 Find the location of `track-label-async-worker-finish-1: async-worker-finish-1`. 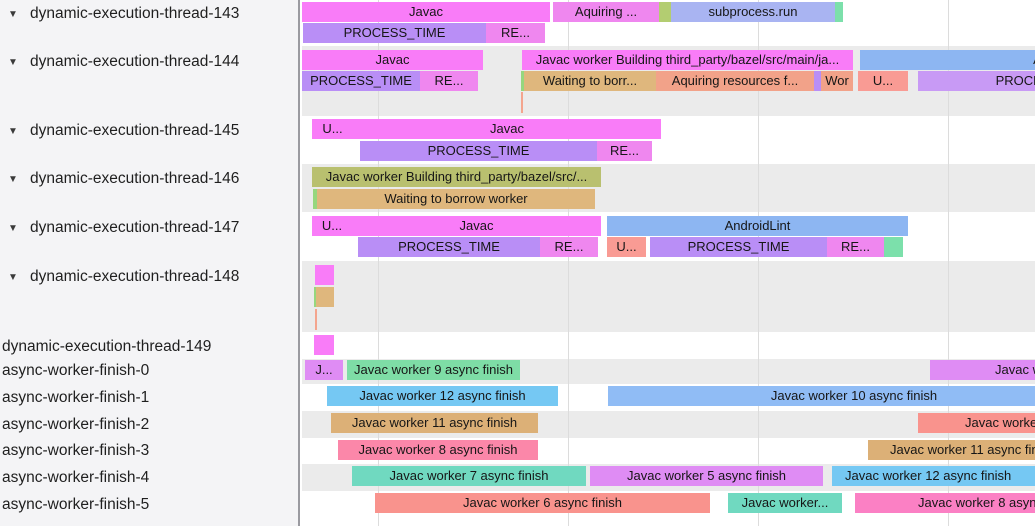

track-label-async-worker-finish-1: async-worker-finish-1 is located at coordinates (149, 397).